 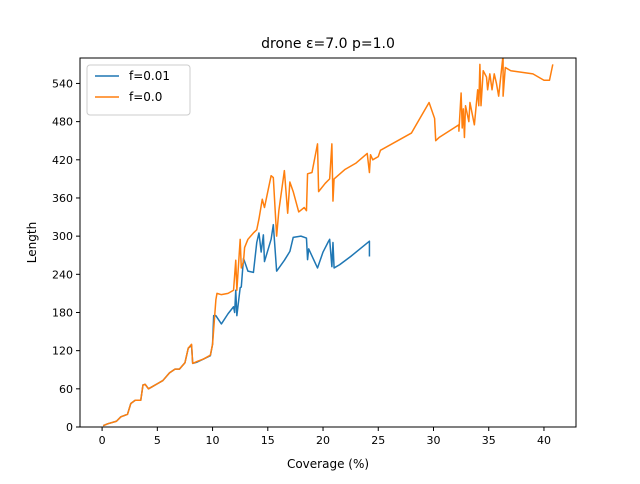 I want to click on x-tick-label: 20, so click(x=323, y=440).